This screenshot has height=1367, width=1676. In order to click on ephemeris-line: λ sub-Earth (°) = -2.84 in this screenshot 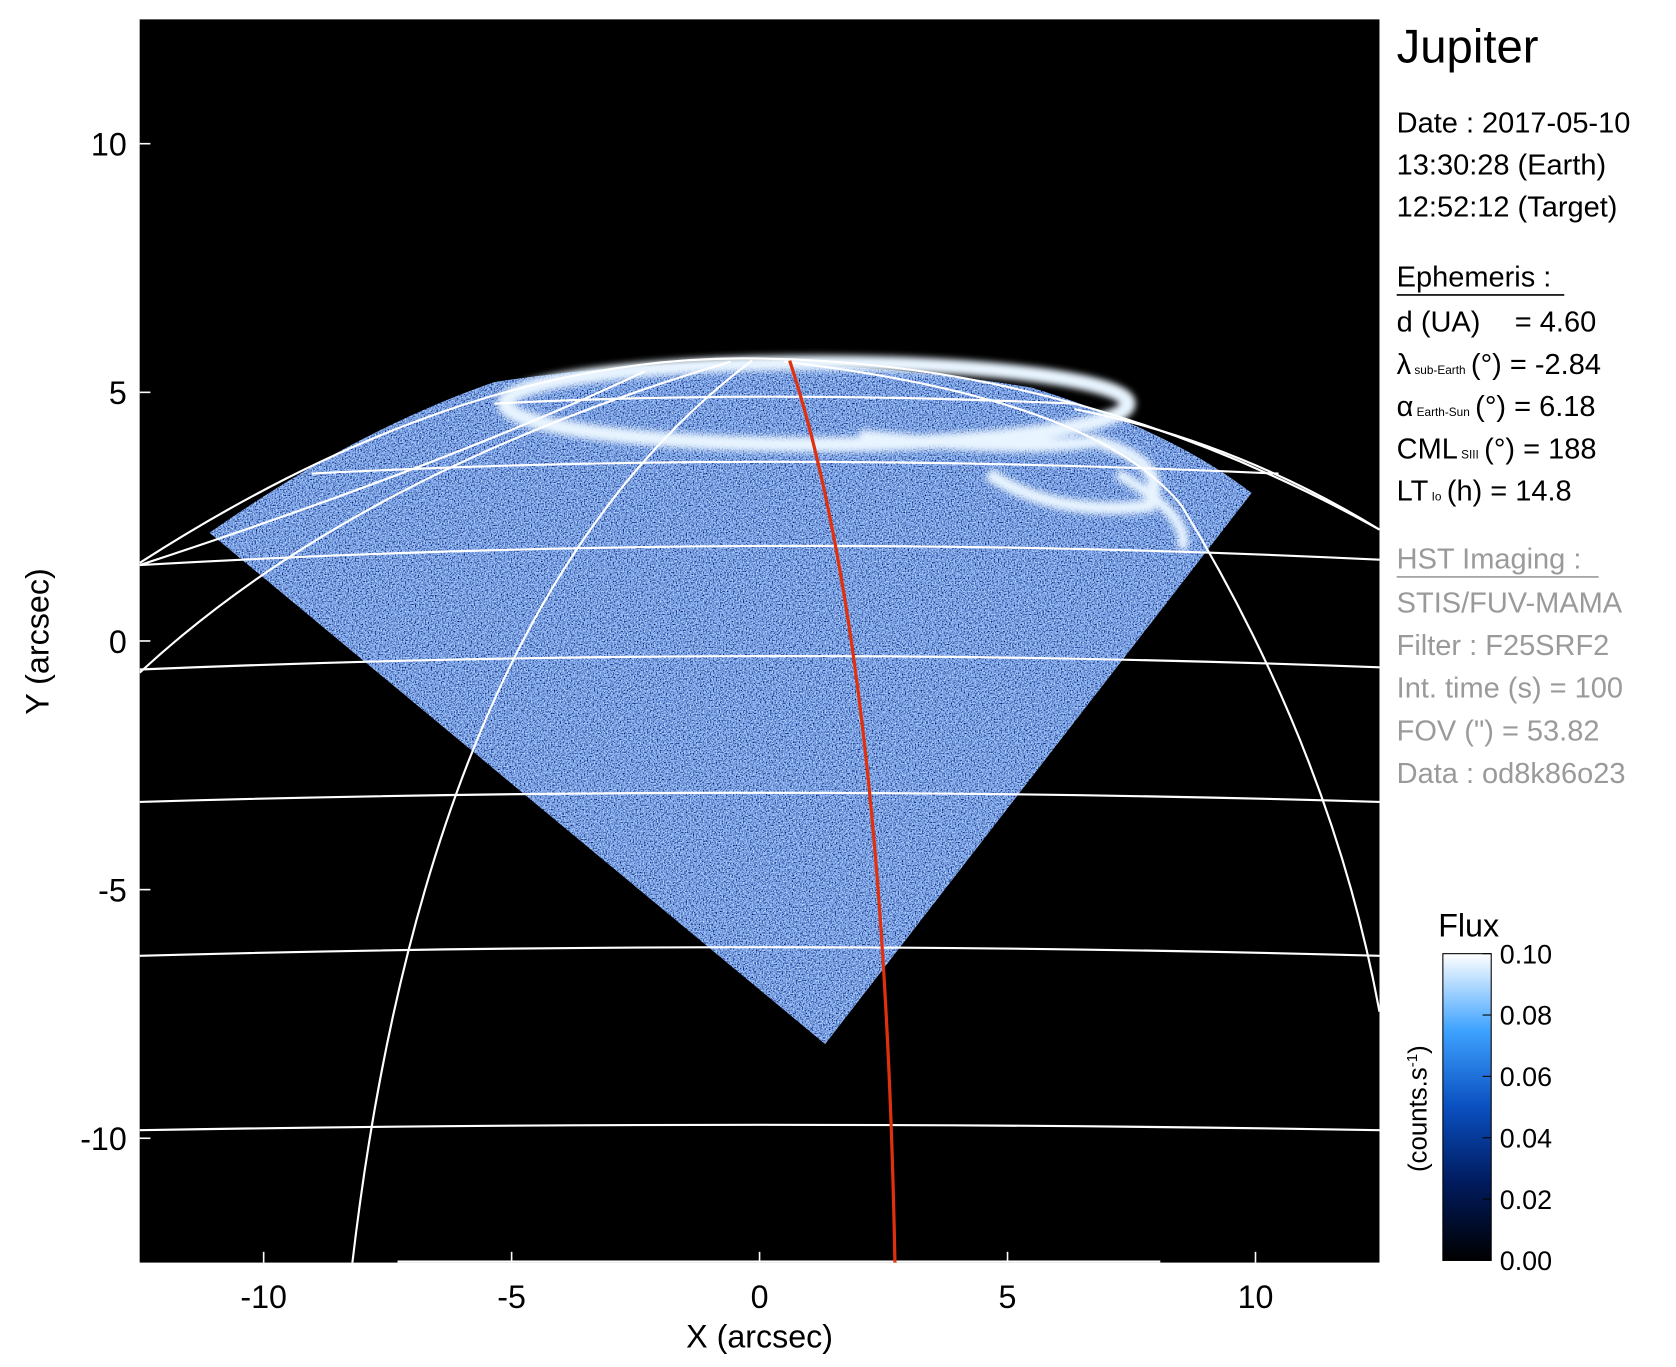, I will do `click(1499, 365)`.